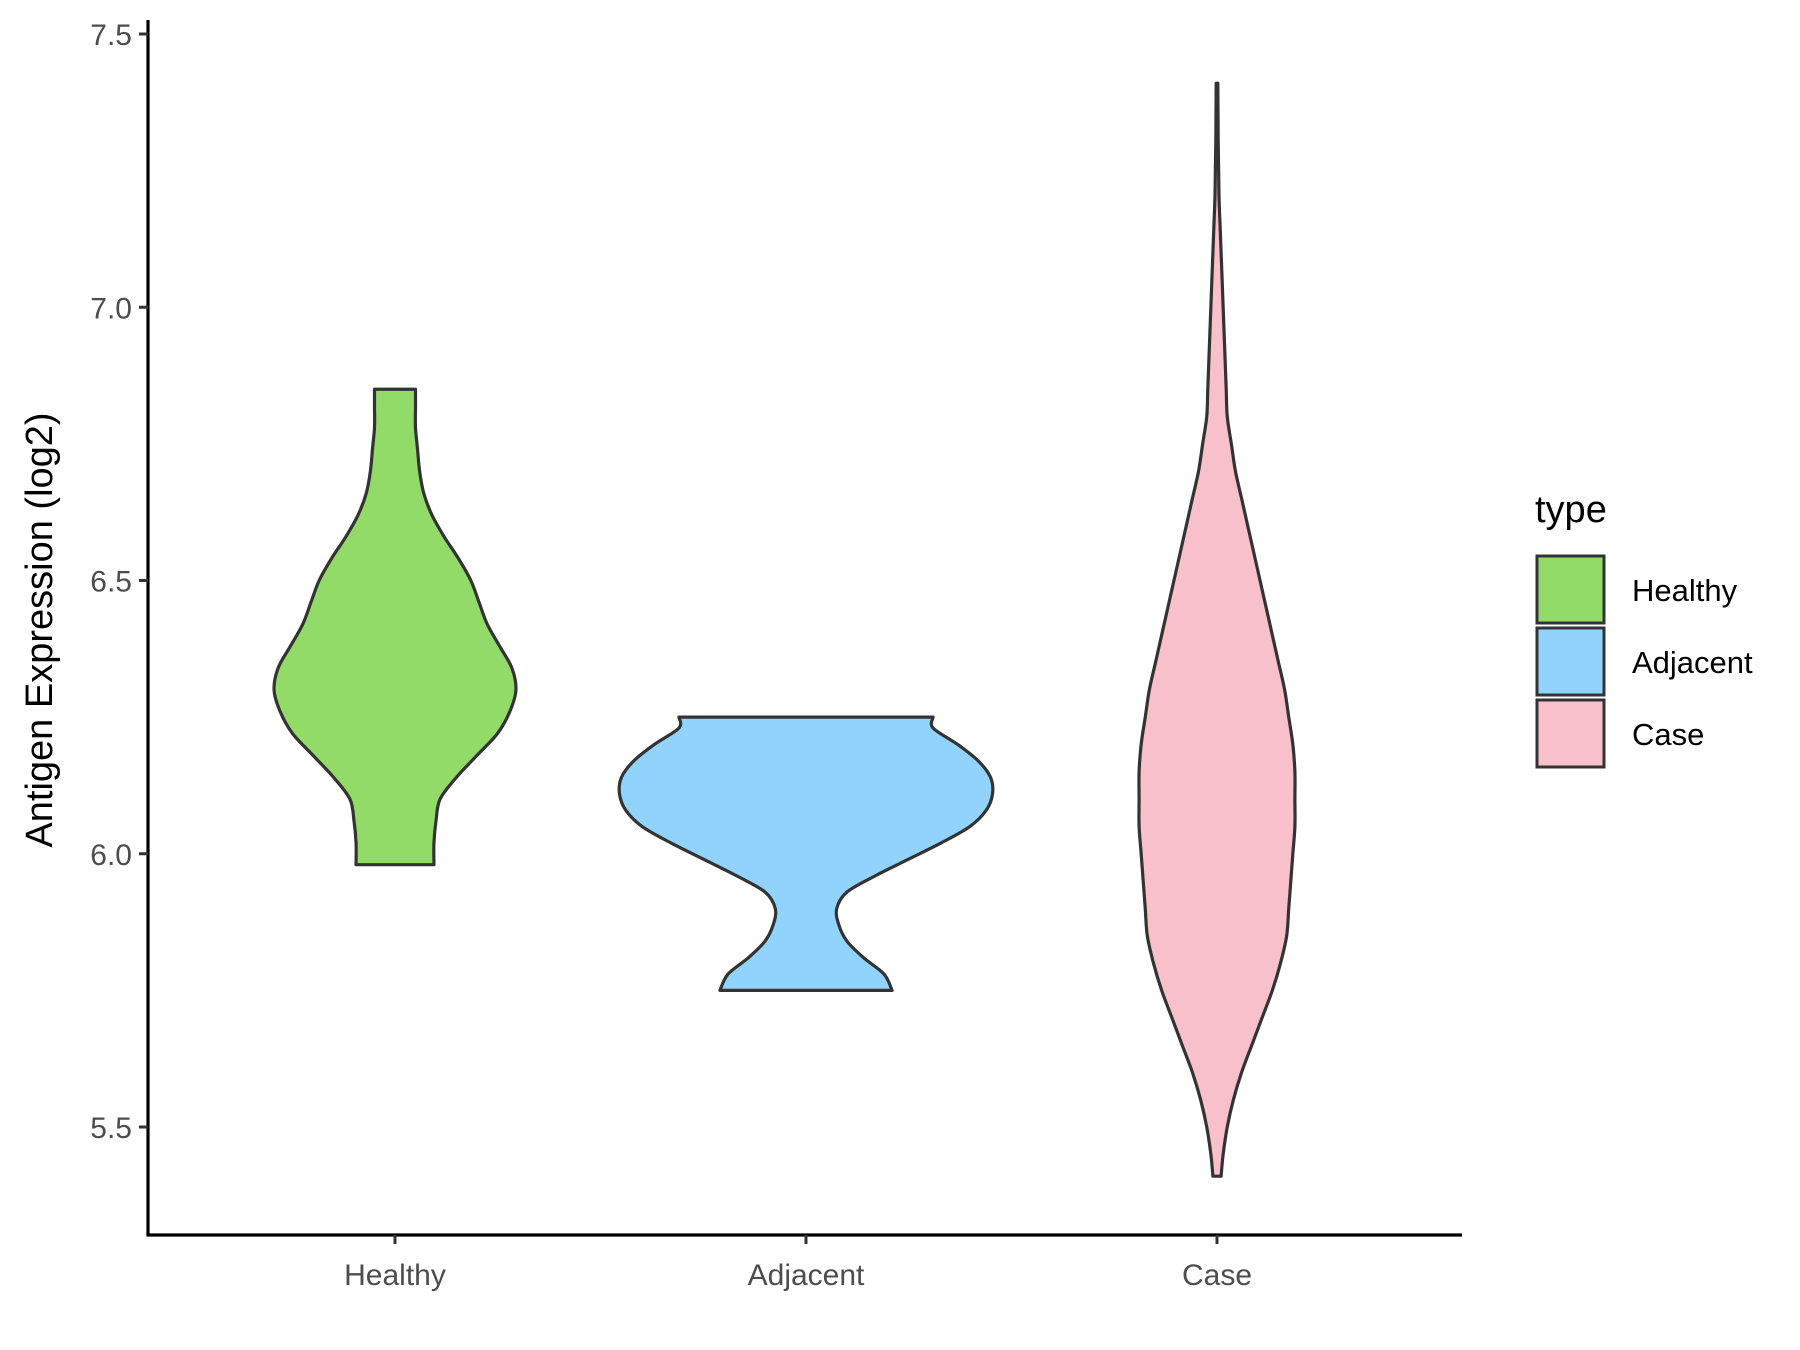  Describe the element at coordinates (1685, 590) in the screenshot. I see `legend-label-healthy: Healthy` at that location.